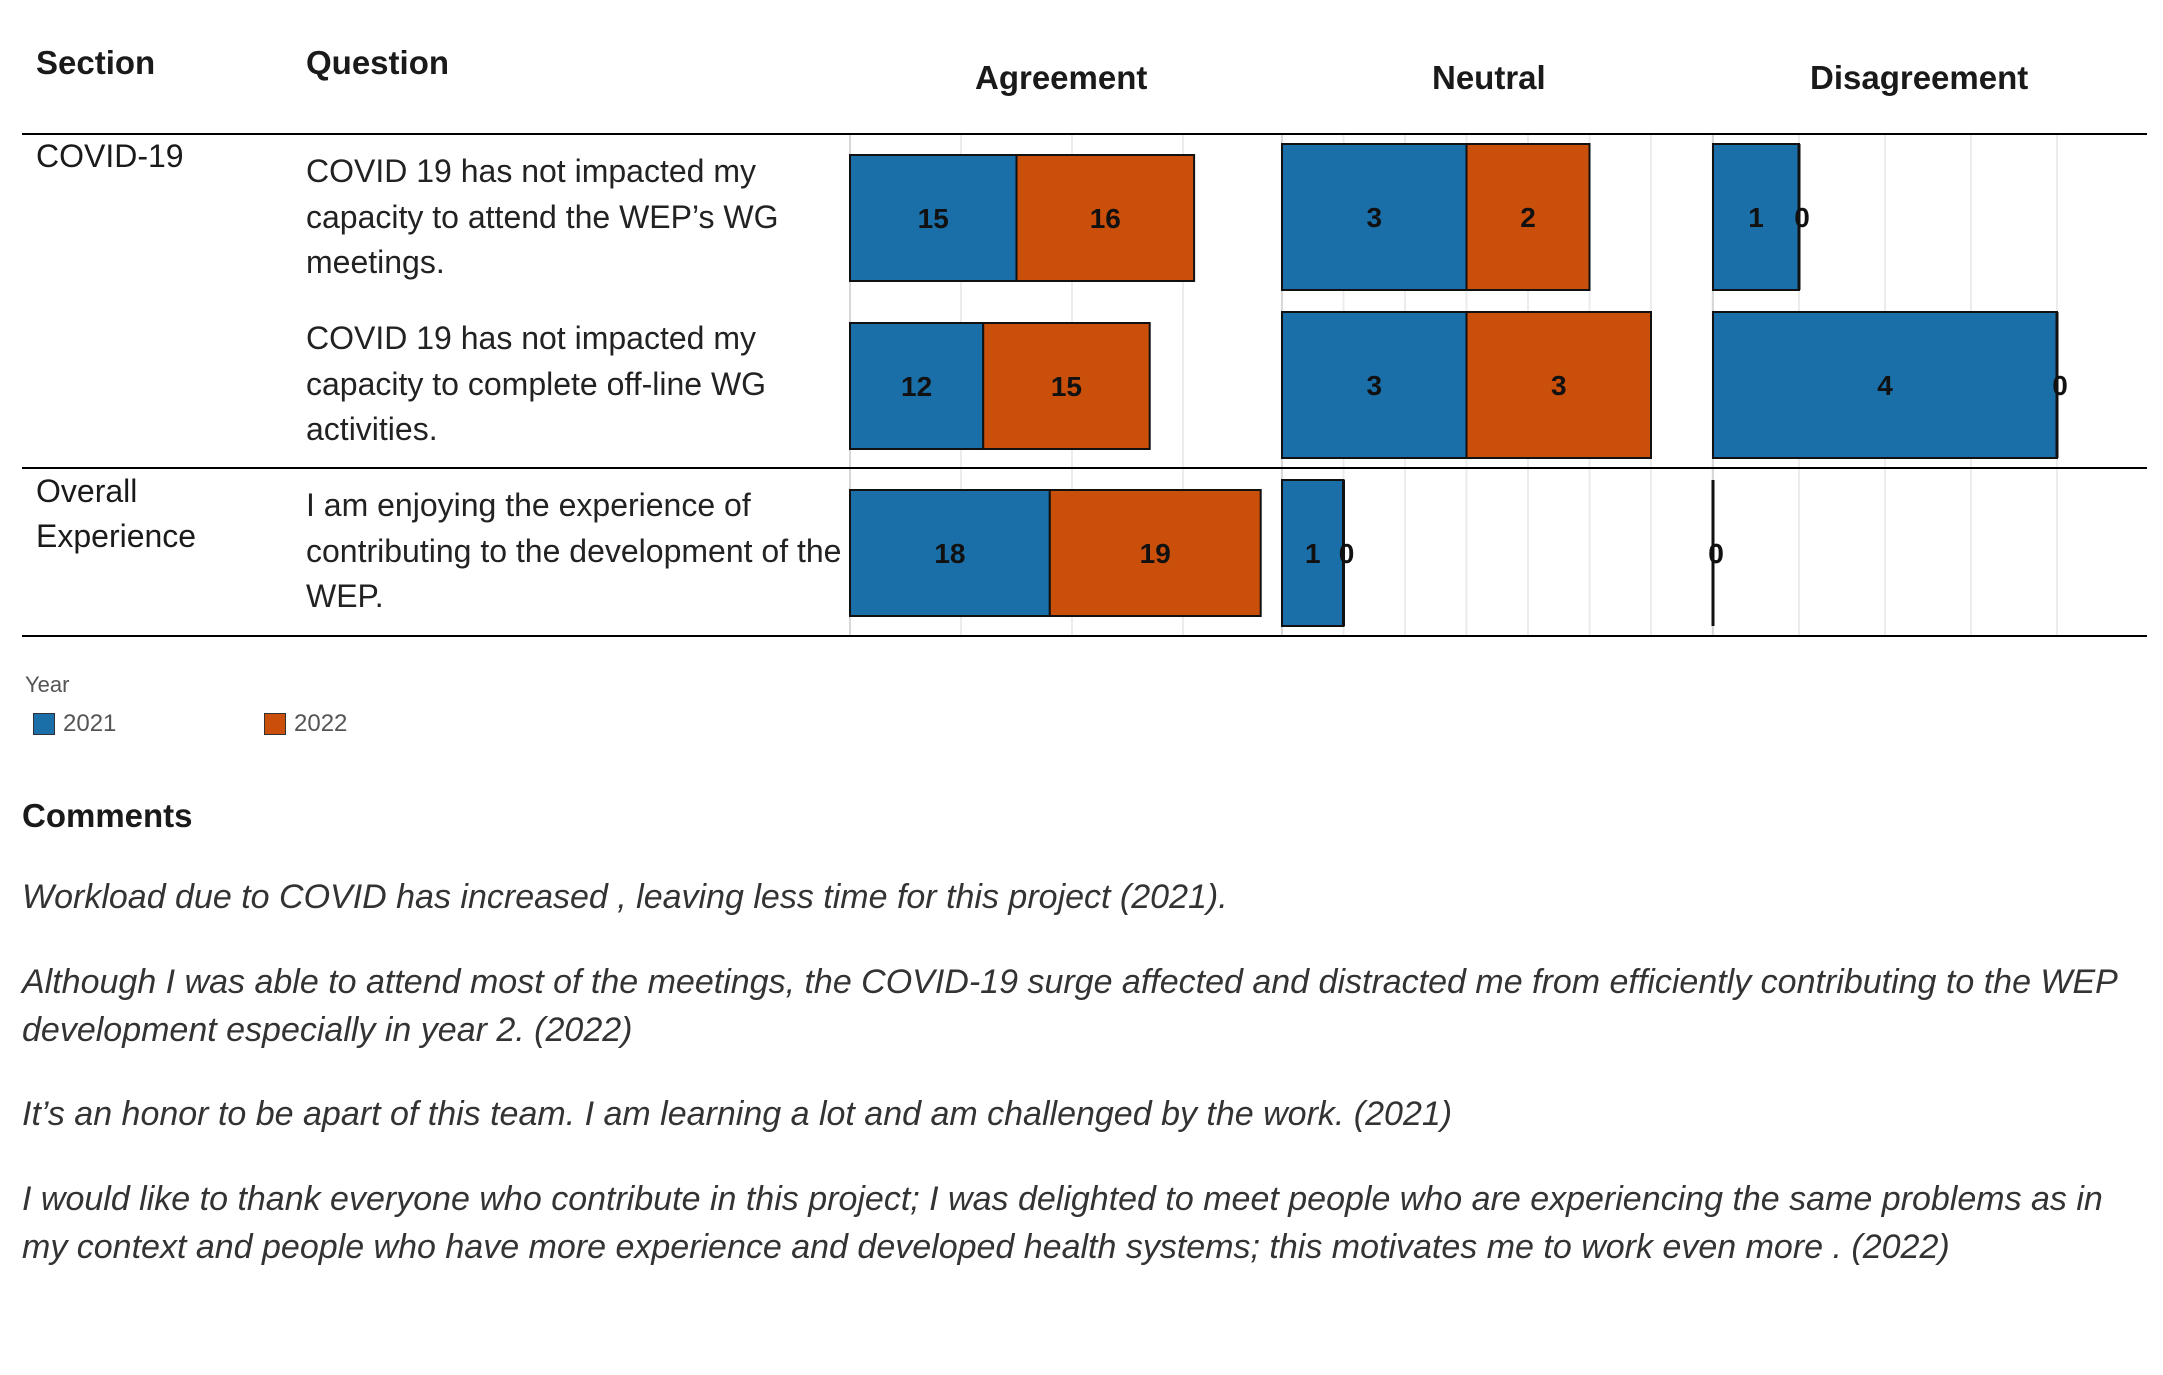 The height and width of the screenshot is (1375, 2163). Describe the element at coordinates (1347, 553) in the screenshot. I see `data-label-neutral-2022: 0` at that location.